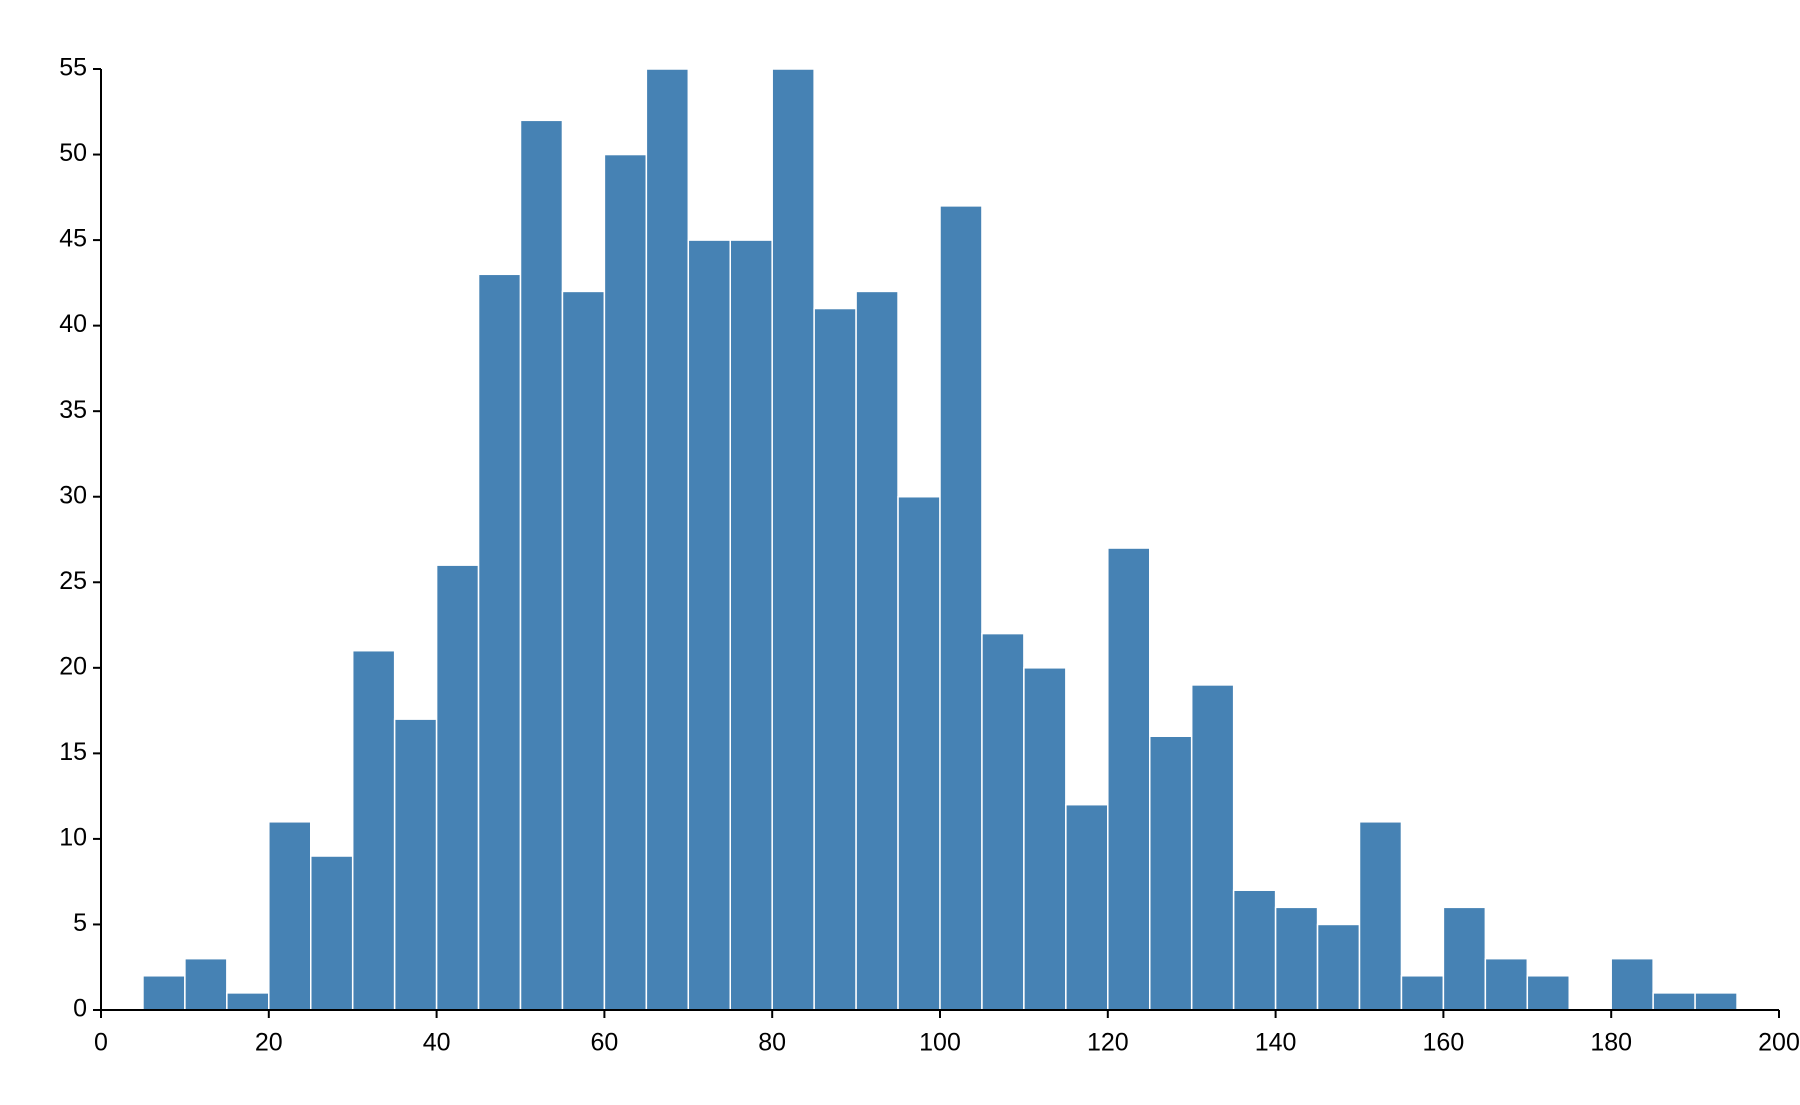  I want to click on x-tick-label: 160, so click(1444, 1043).